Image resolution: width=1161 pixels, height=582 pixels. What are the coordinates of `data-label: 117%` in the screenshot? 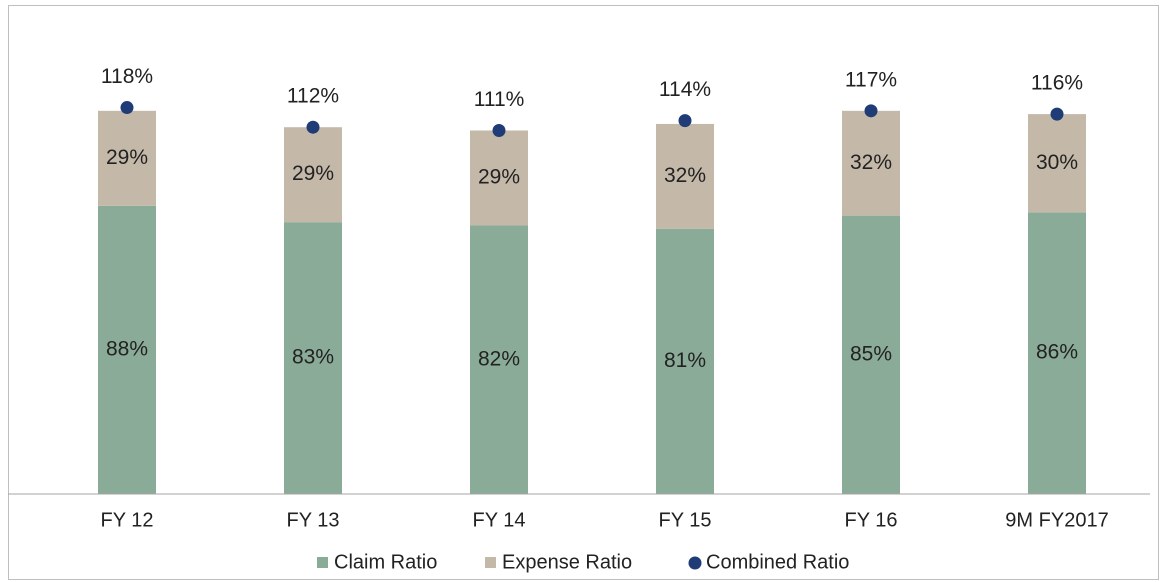 It's located at (871, 79).